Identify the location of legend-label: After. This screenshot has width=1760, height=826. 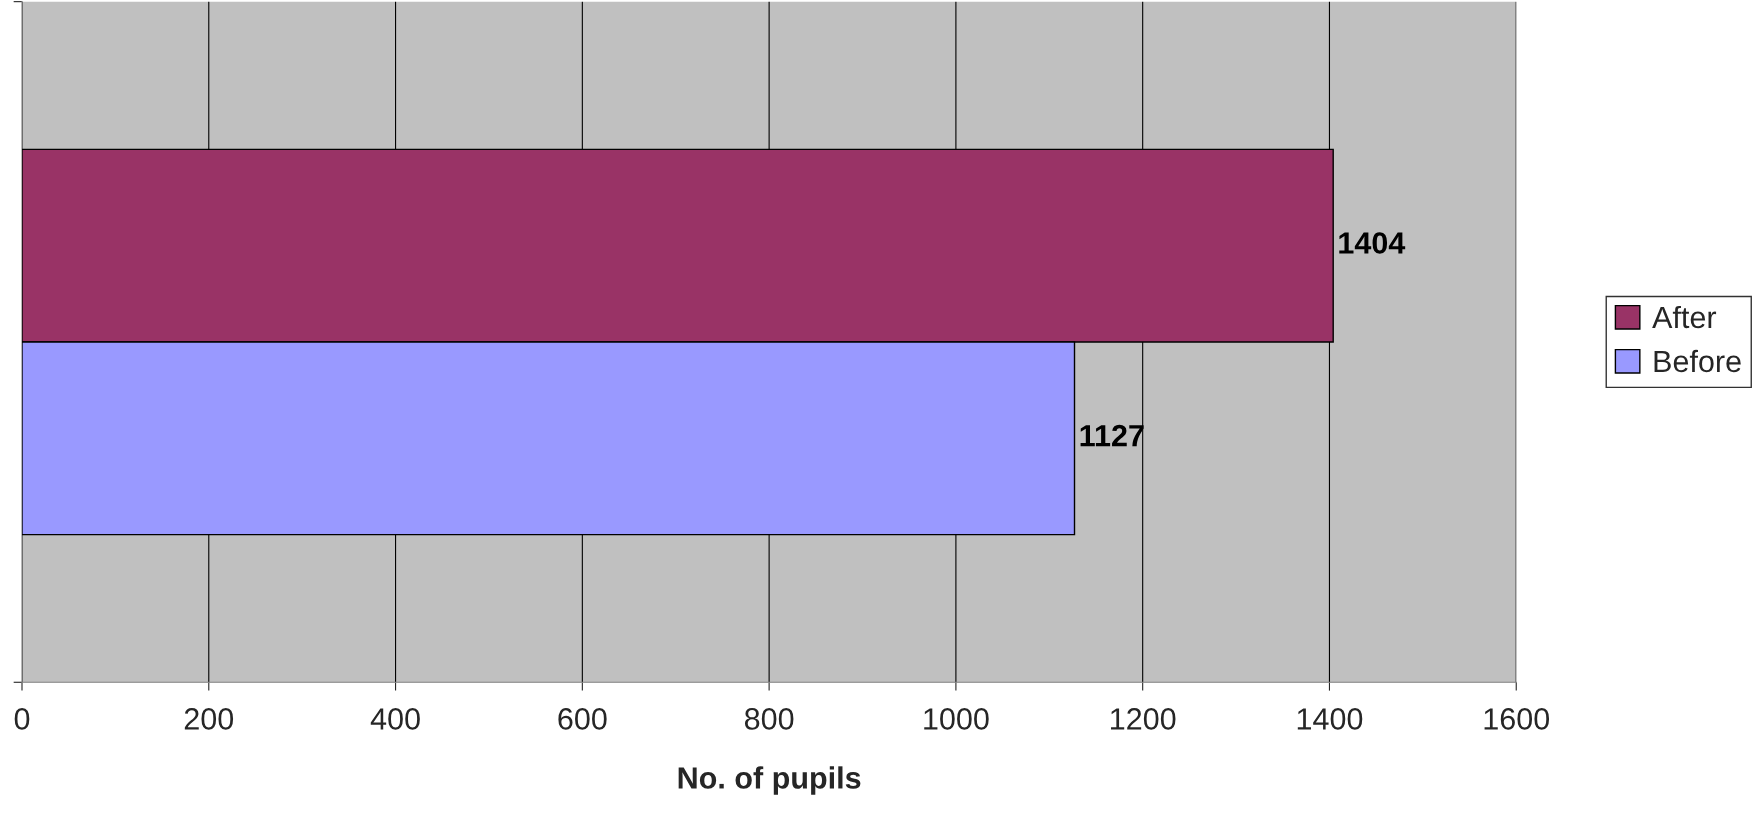
(1684, 317).